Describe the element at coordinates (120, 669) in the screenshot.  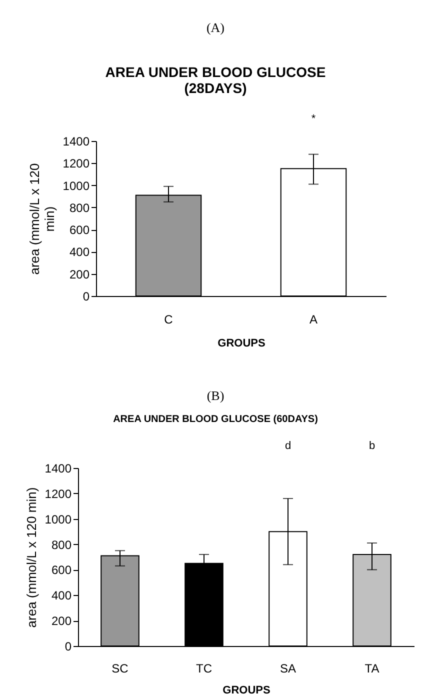
I see `x-tick-label: SC` at that location.